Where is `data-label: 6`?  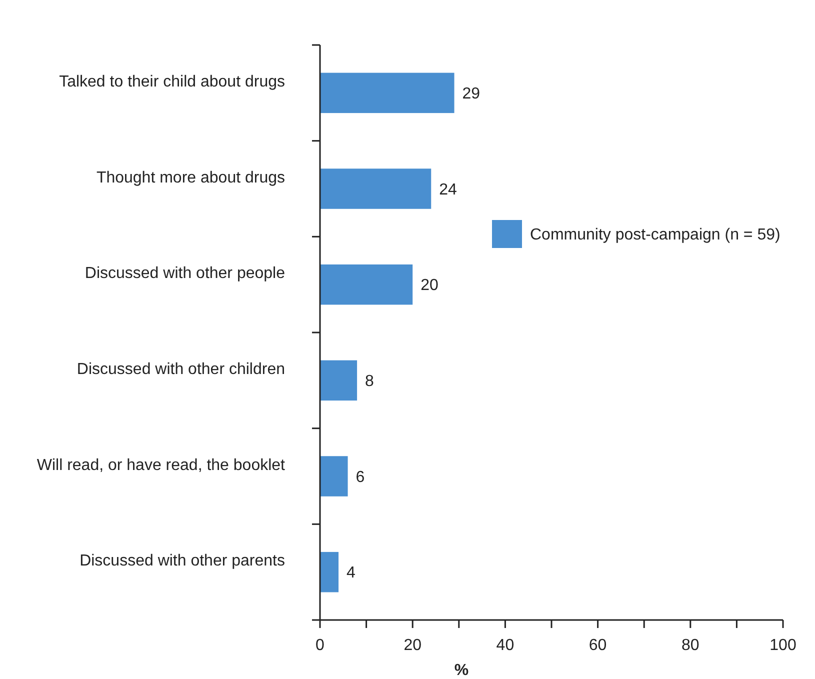 data-label: 6 is located at coordinates (360, 477).